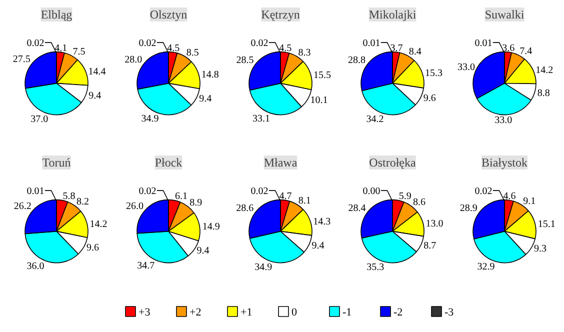  What do you see at coordinates (405, 196) in the screenshot?
I see `data-label: 5.9` at bounding box center [405, 196].